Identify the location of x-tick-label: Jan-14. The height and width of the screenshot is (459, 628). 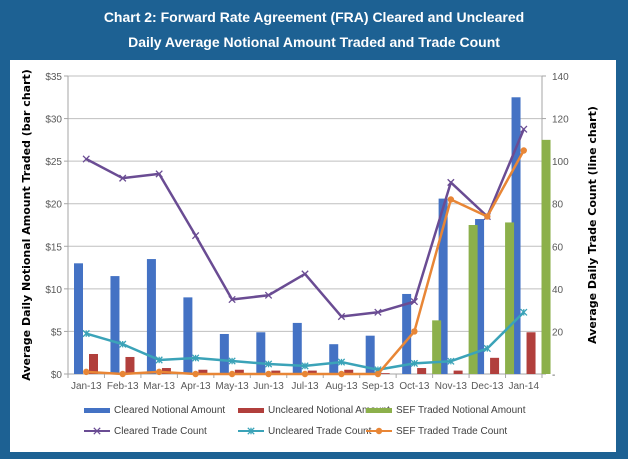
(523, 386).